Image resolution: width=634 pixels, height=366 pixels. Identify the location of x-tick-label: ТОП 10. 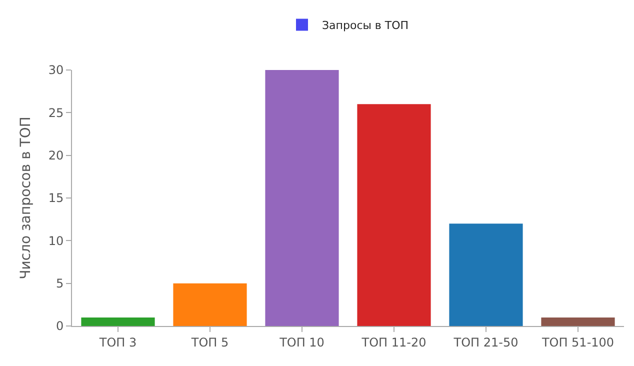
(301, 342).